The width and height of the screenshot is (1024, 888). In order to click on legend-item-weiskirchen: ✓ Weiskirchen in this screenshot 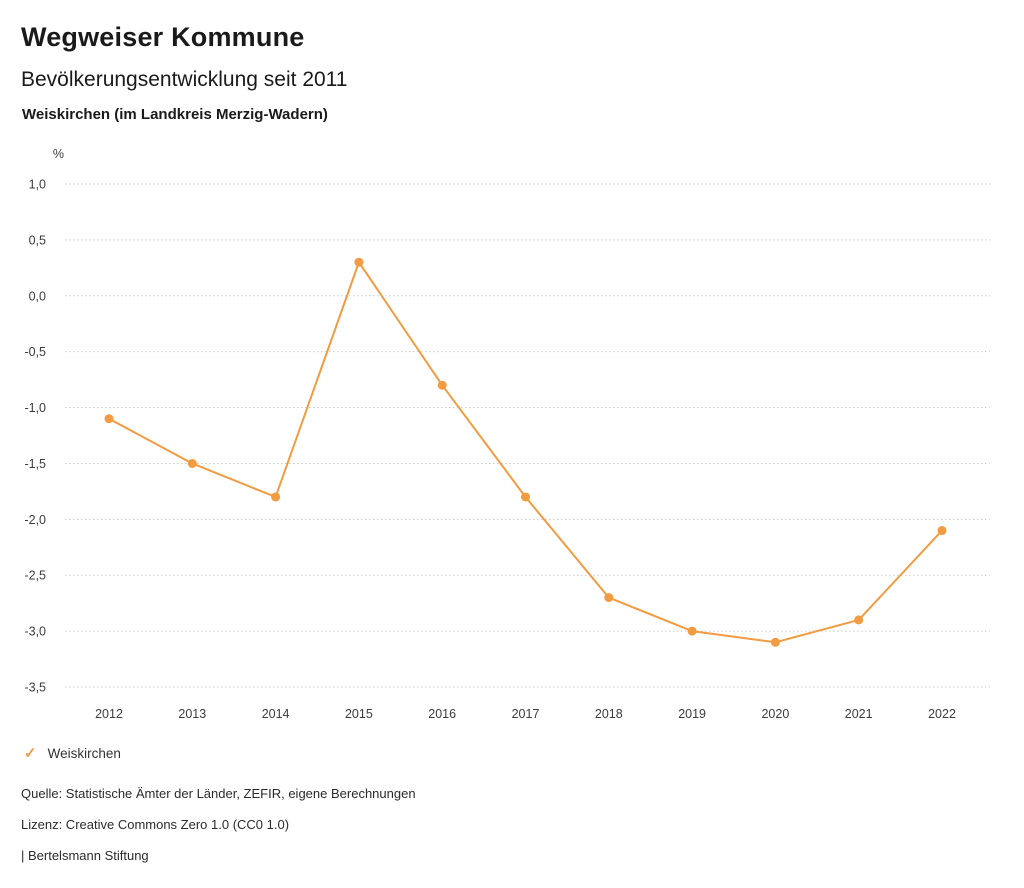, I will do `click(72, 753)`.